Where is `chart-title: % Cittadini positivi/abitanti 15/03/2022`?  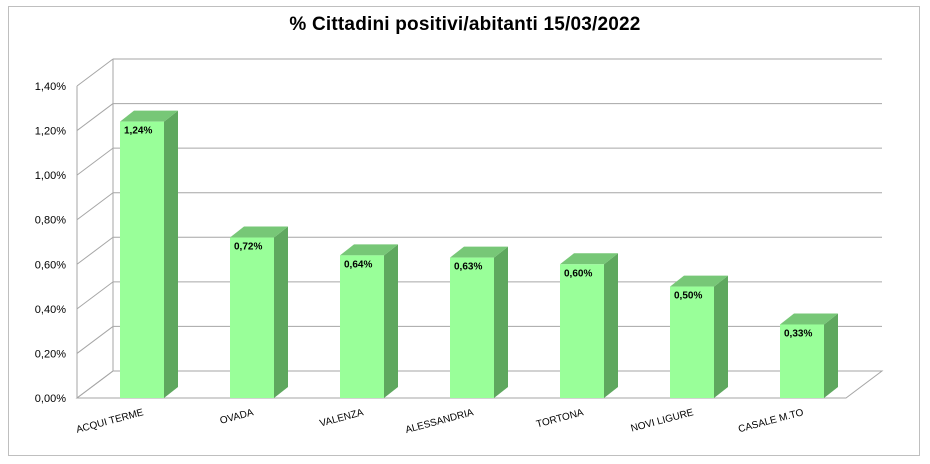 chart-title: % Cittadini positivi/abitanti 15/03/2022 is located at coordinates (465, 24).